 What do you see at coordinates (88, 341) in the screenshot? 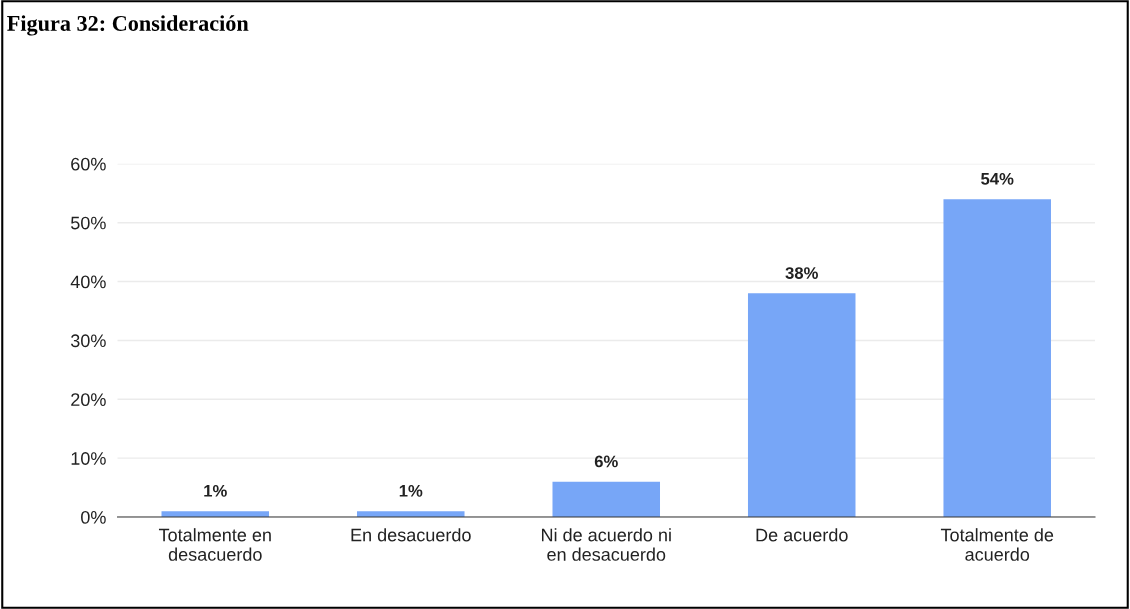
I see `y-tick-label: 30%` at bounding box center [88, 341].